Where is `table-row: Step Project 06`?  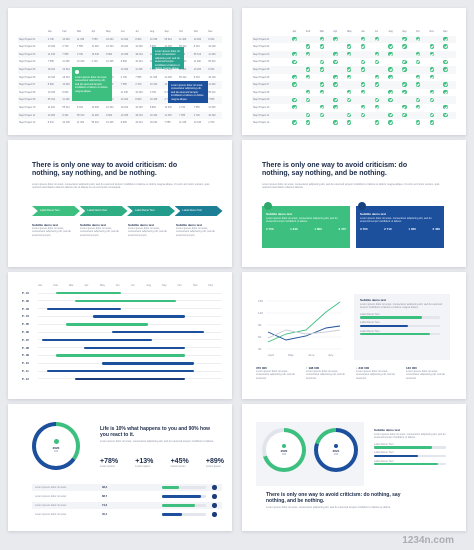
table-row: Step Project 06 is located at coordinates (354, 78).